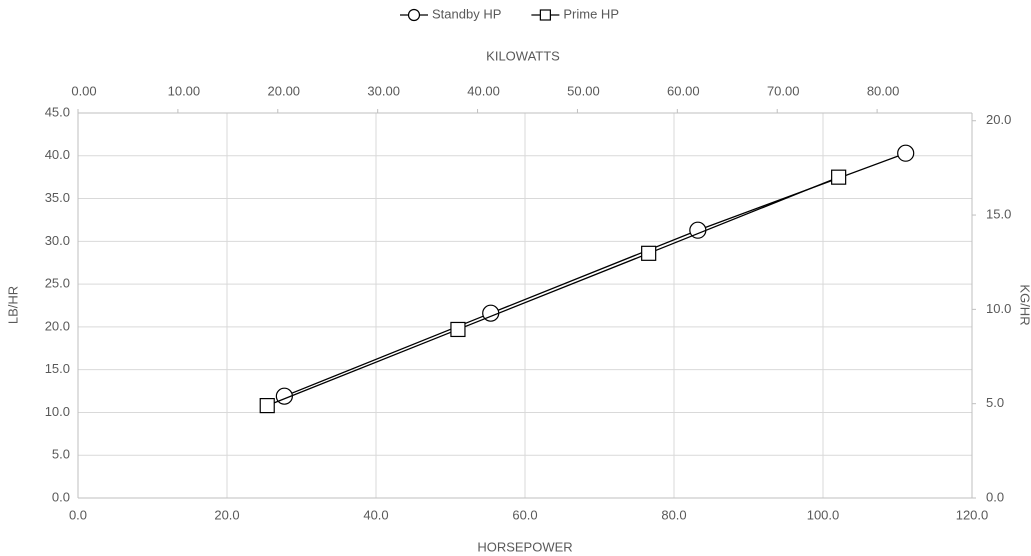 The width and height of the screenshot is (1031, 556). What do you see at coordinates (383, 90) in the screenshot?
I see `x2-tick-label: 30.00` at bounding box center [383, 90].